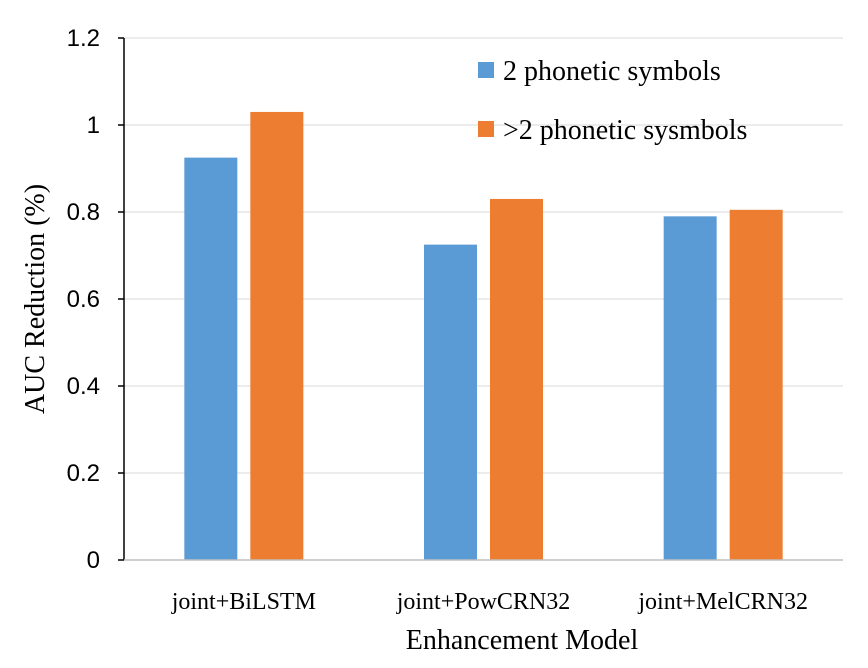  I want to click on y-axis-ticks: 0 0.2 0.4 0.6 0.8 1 1.2, so click(95, 299).